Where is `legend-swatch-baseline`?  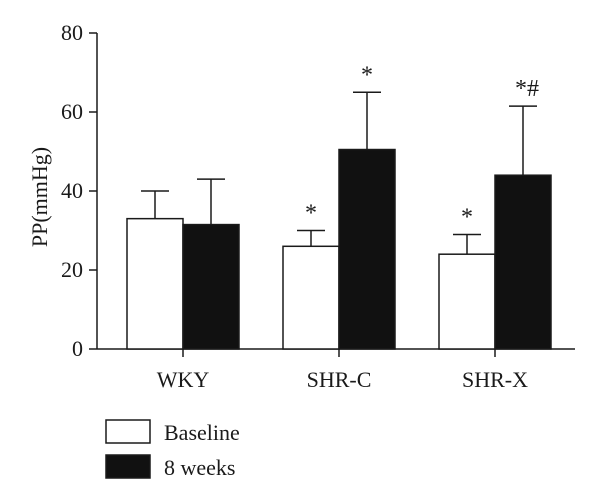
legend-swatch-baseline is located at coordinates (128, 431).